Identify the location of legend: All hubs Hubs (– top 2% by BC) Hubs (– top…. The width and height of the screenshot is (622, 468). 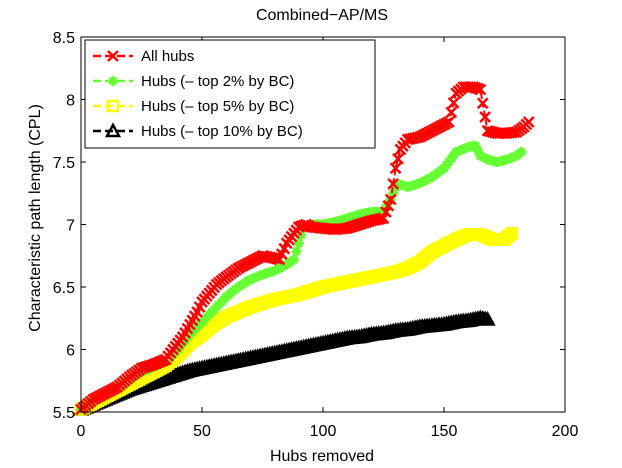
(230, 94).